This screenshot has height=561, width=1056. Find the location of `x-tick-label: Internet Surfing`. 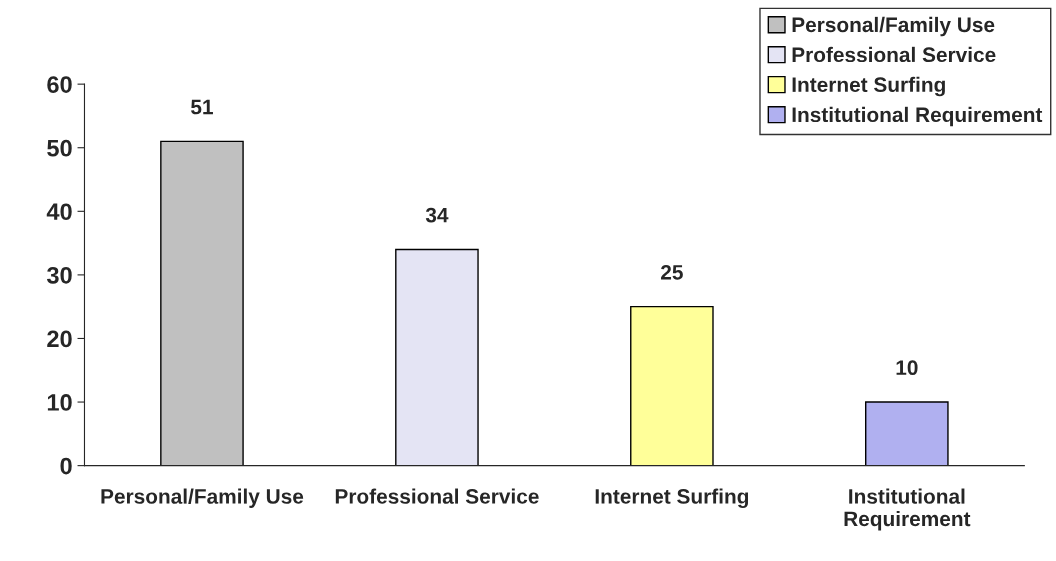

x-tick-label: Internet Surfing is located at coordinates (672, 498).